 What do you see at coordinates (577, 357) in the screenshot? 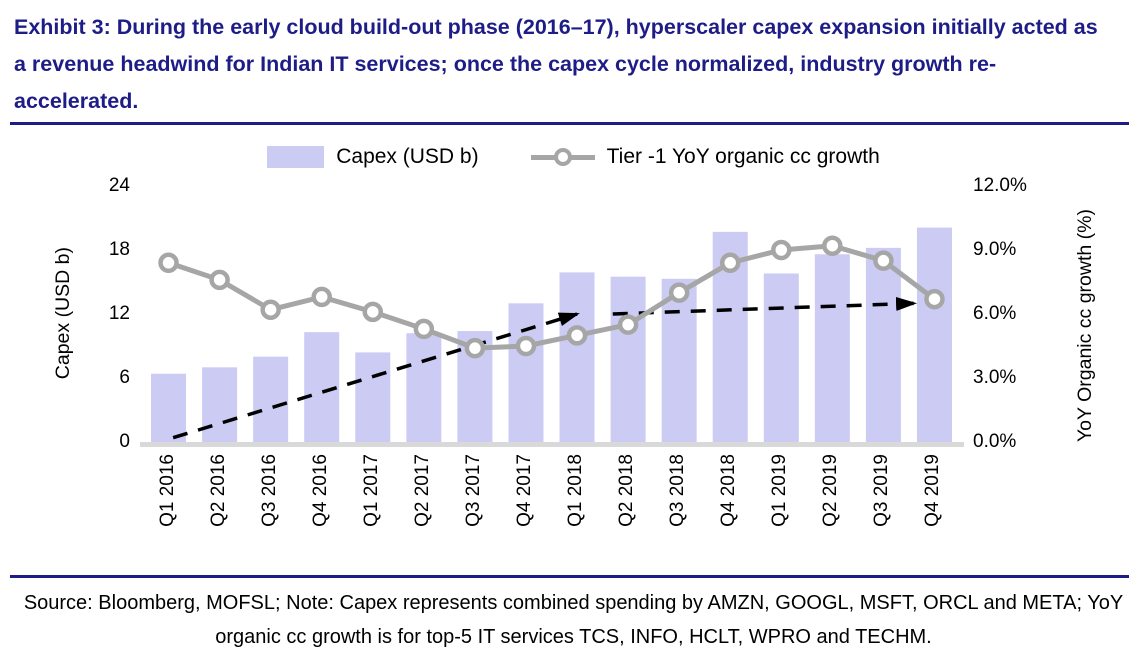
I see `capex-bar-Q1-2018` at bounding box center [577, 357].